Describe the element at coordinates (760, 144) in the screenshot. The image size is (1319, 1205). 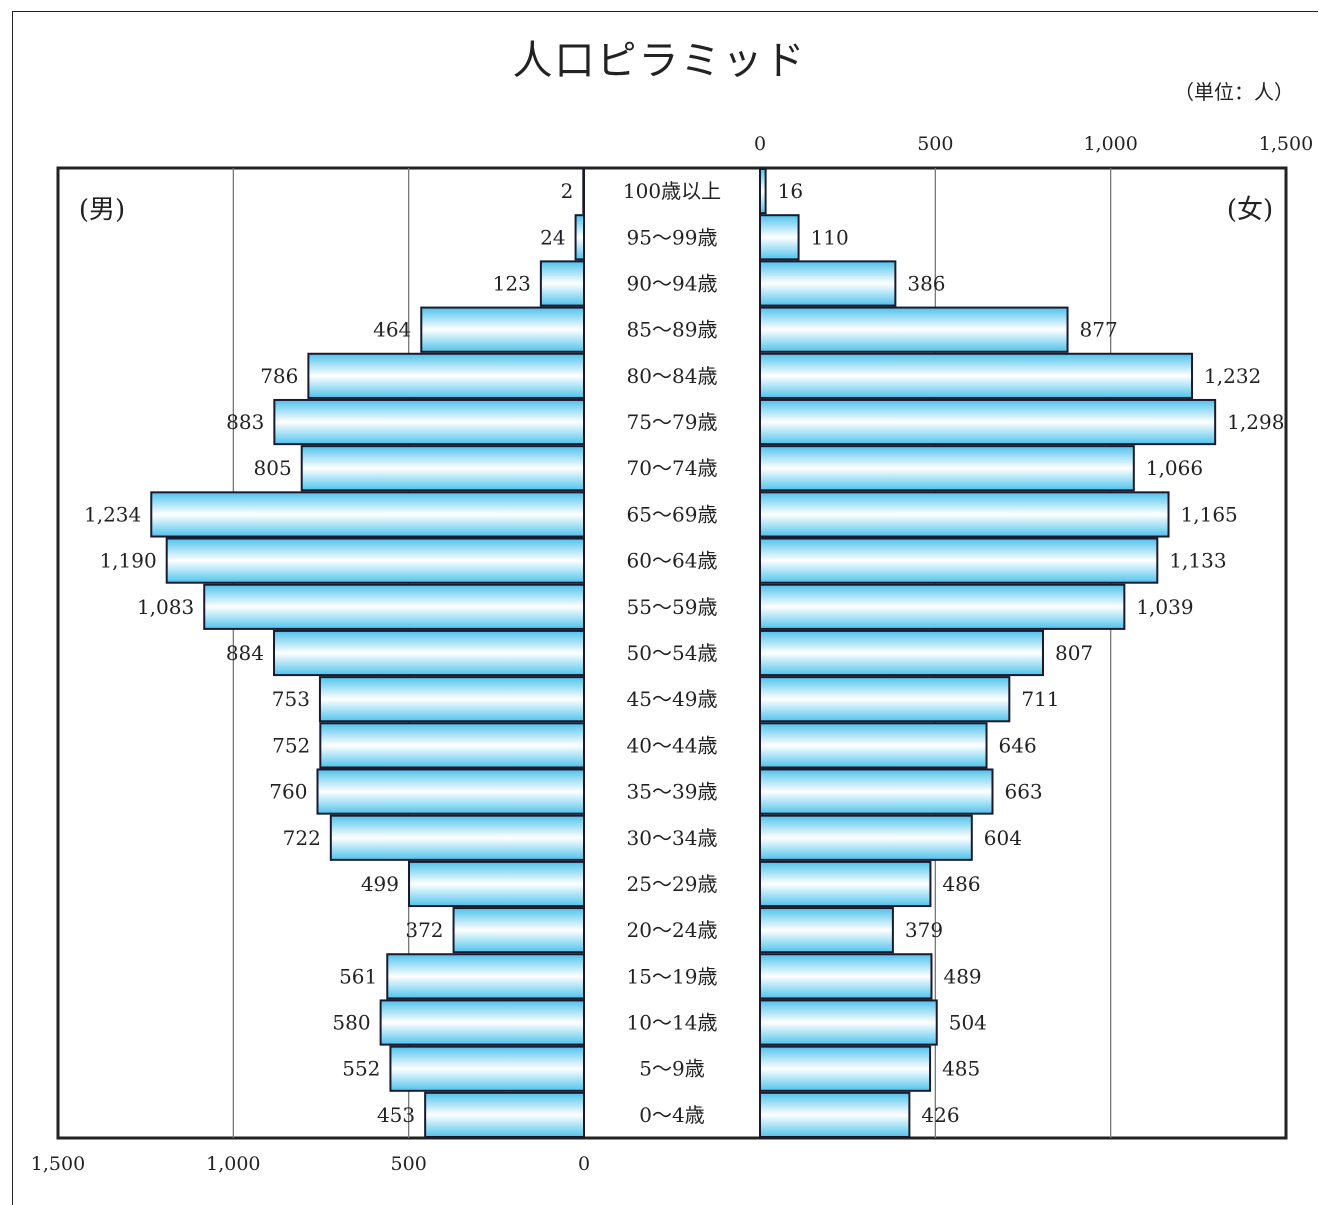
I see `x-tick-label-right: 0` at that location.